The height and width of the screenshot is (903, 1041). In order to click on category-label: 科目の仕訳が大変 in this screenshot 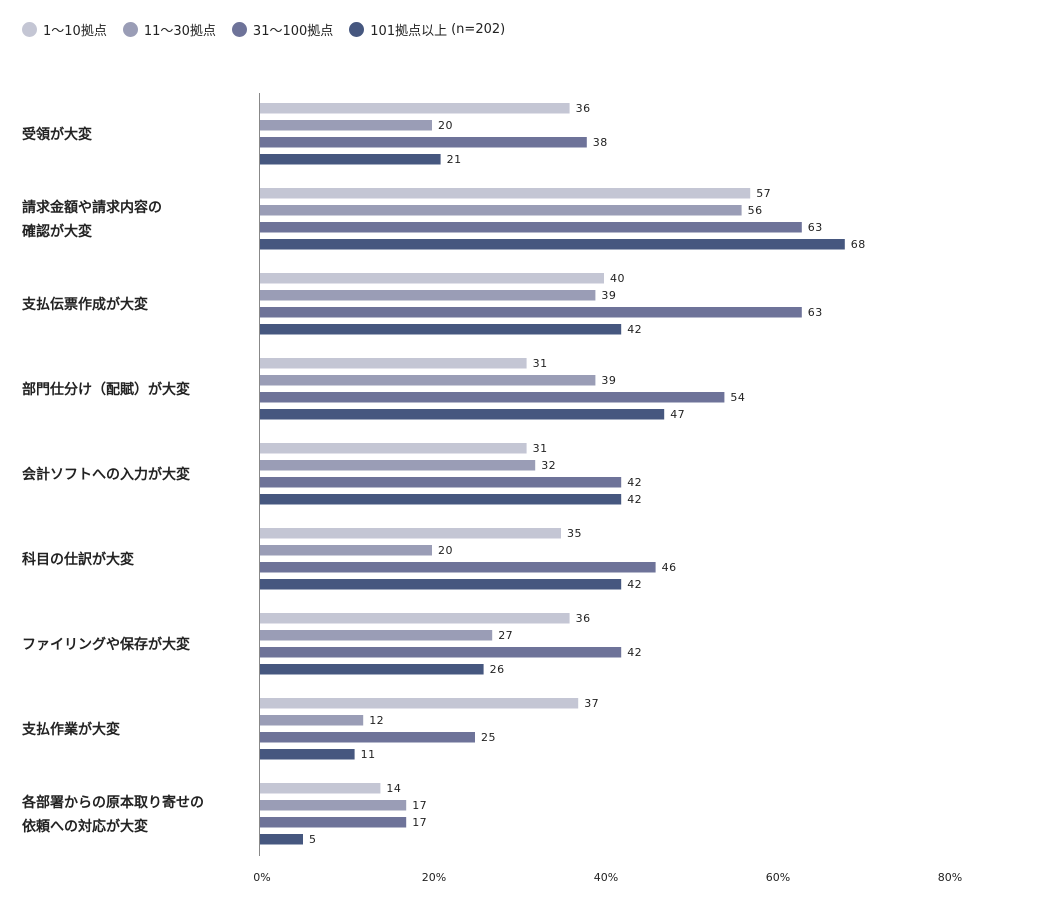, I will do `click(78, 559)`.